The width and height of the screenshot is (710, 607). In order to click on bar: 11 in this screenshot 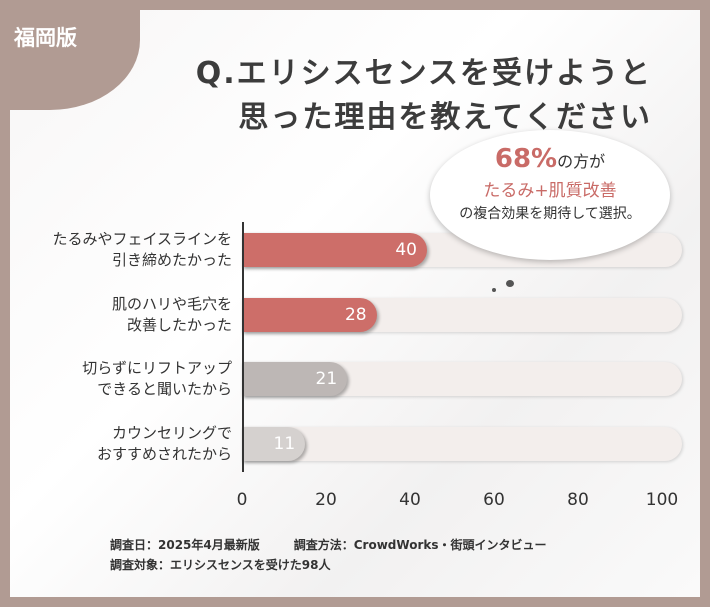, I will do `click(274, 443)`.